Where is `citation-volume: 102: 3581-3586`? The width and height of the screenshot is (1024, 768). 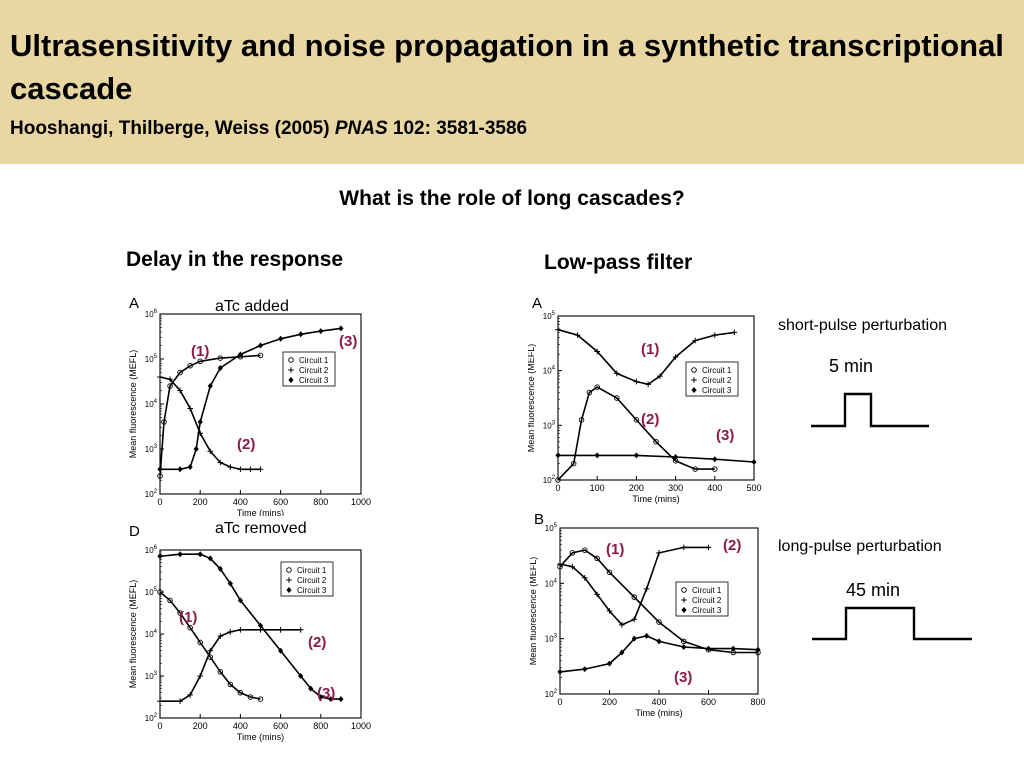 citation-volume: 102: 3581-3586 is located at coordinates (457, 128).